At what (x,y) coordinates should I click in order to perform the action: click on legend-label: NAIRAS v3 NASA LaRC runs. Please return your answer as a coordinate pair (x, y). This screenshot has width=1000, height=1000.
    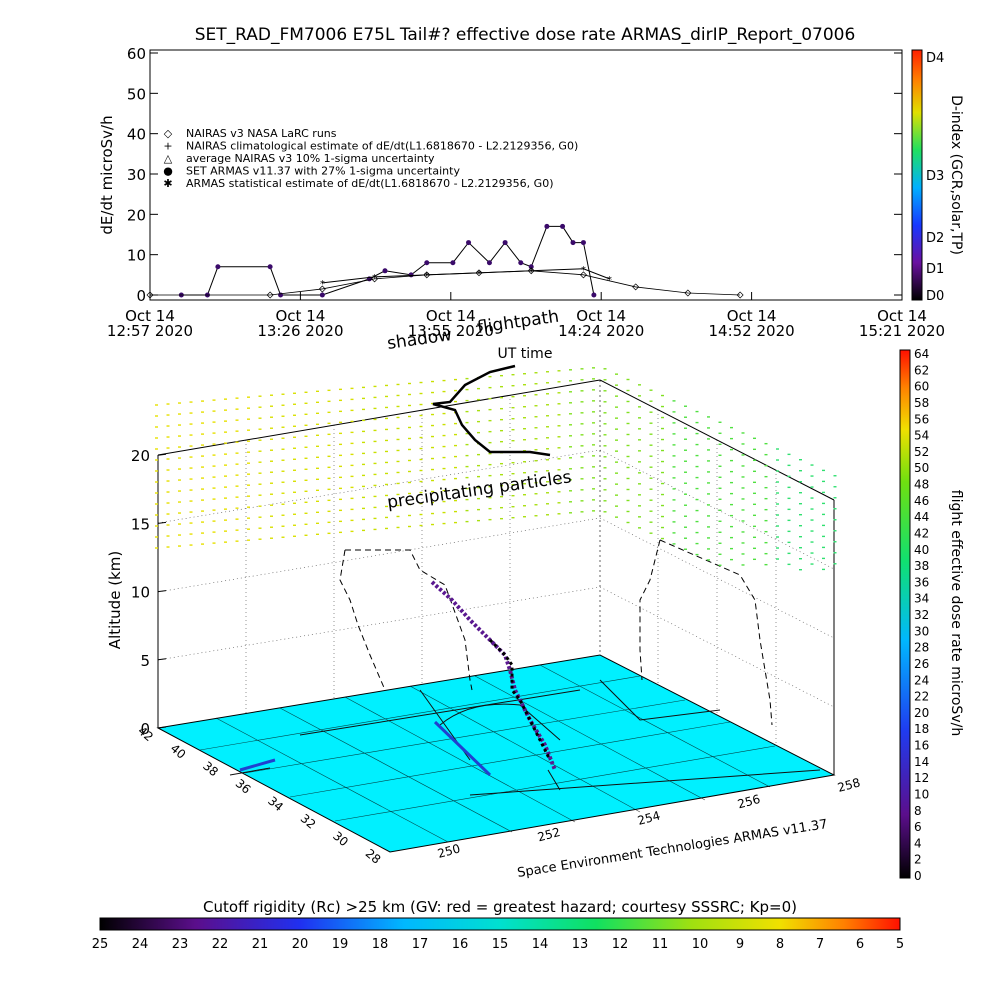
    Looking at the image, I should click on (261, 133).